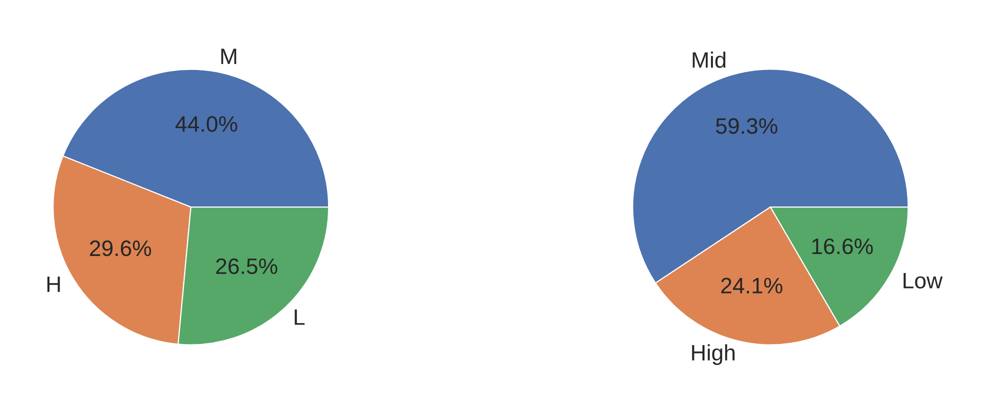  I want to click on data-label: 26.5%, so click(247, 266).